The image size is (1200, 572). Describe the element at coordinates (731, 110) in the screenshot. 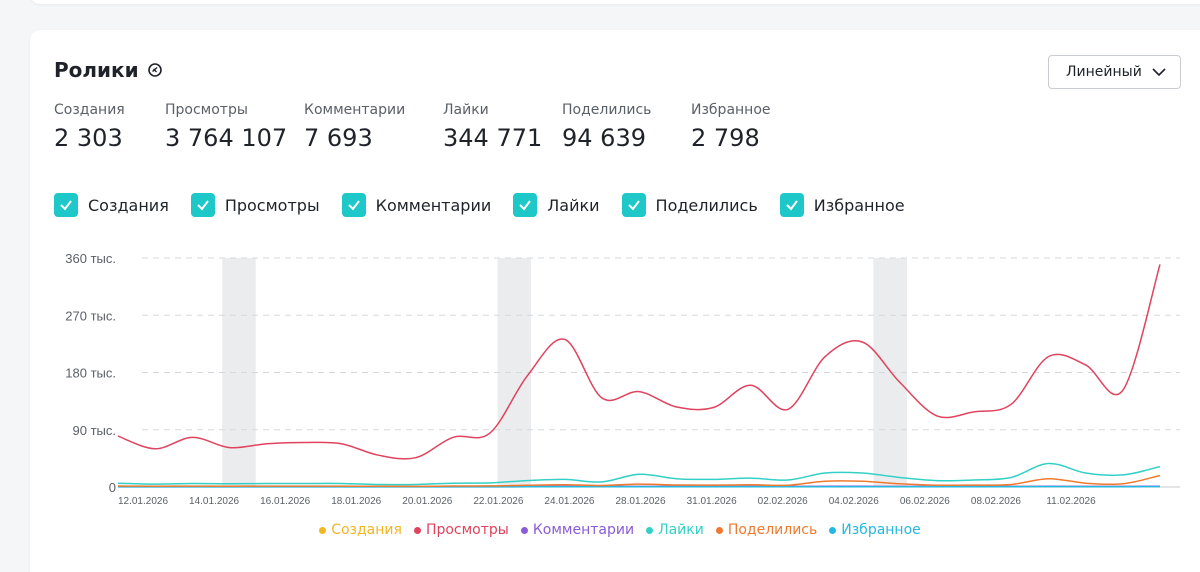

I see `stat-label: Избранное` at that location.